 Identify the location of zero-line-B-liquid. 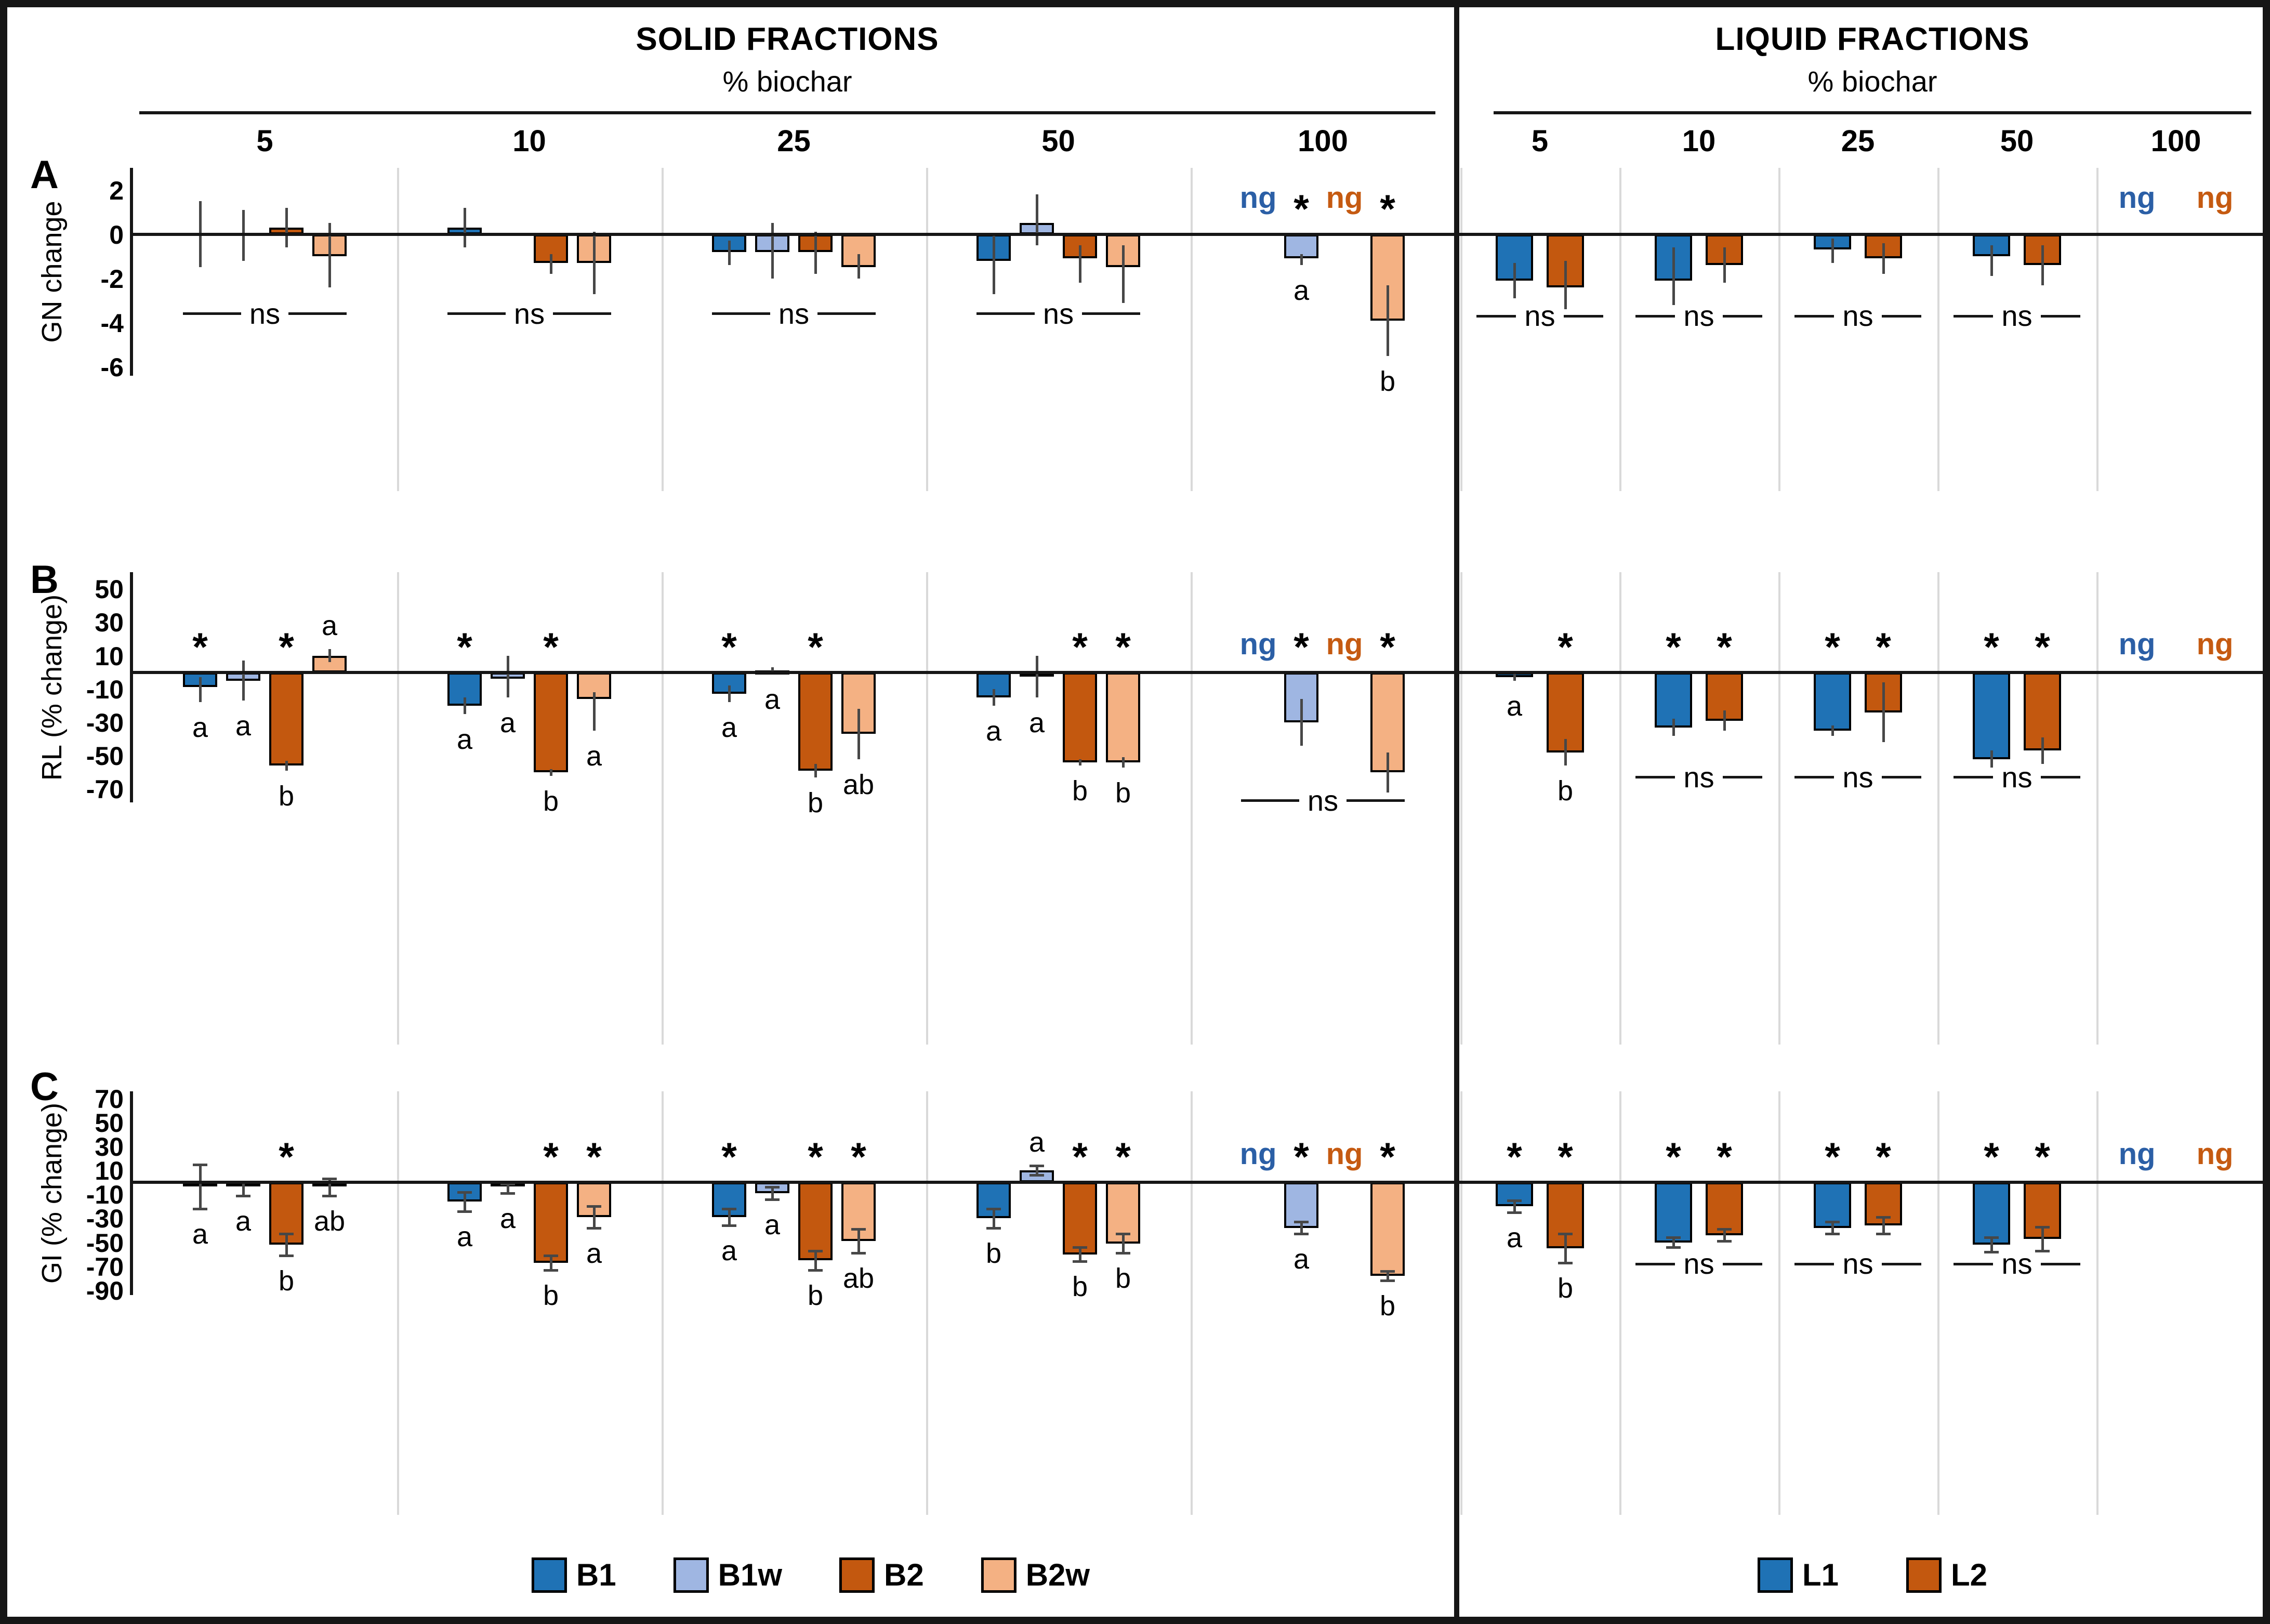
(1858, 672).